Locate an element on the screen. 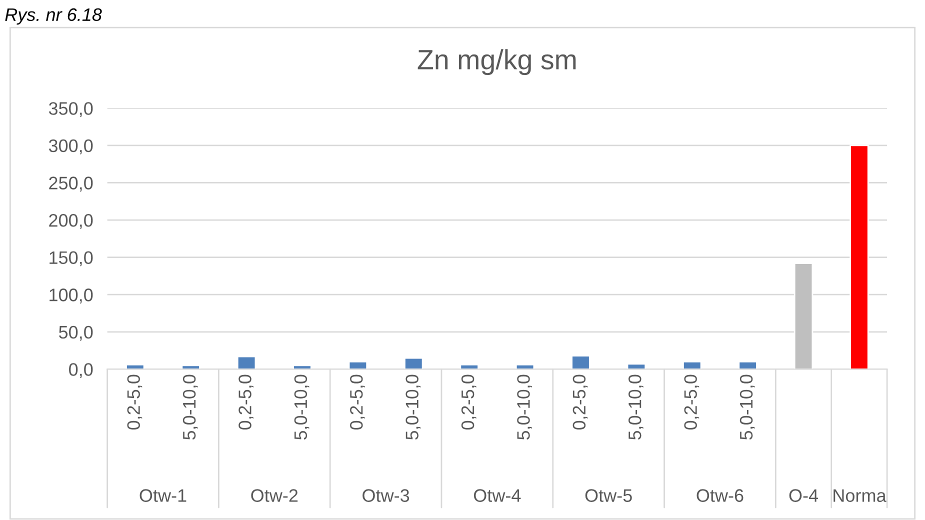 Image resolution: width=925 pixels, height=520 pixels. text: Otw-4 is located at coordinates (497, 495).